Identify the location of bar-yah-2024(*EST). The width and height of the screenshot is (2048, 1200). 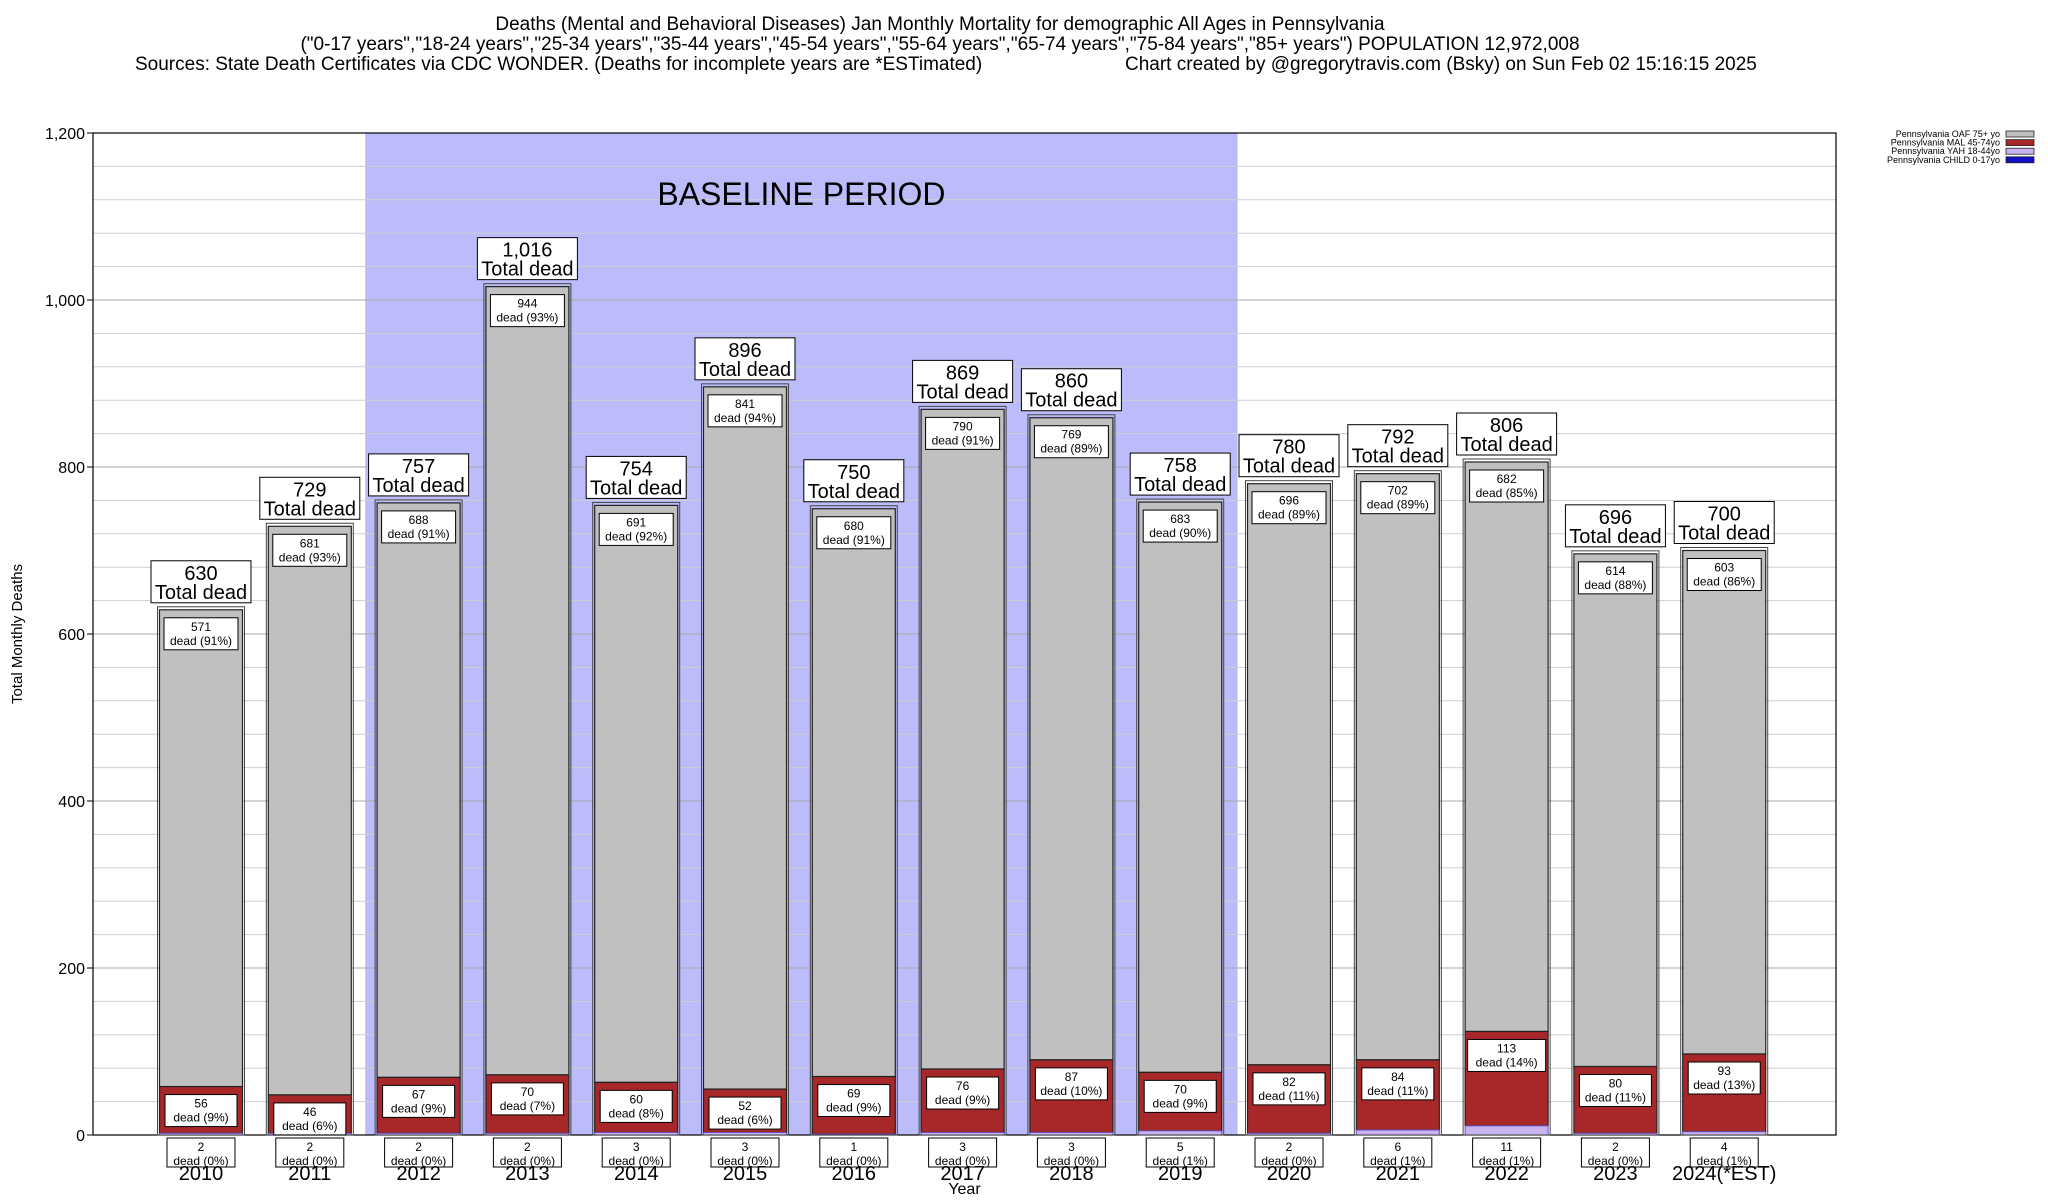
(1724, 1133).